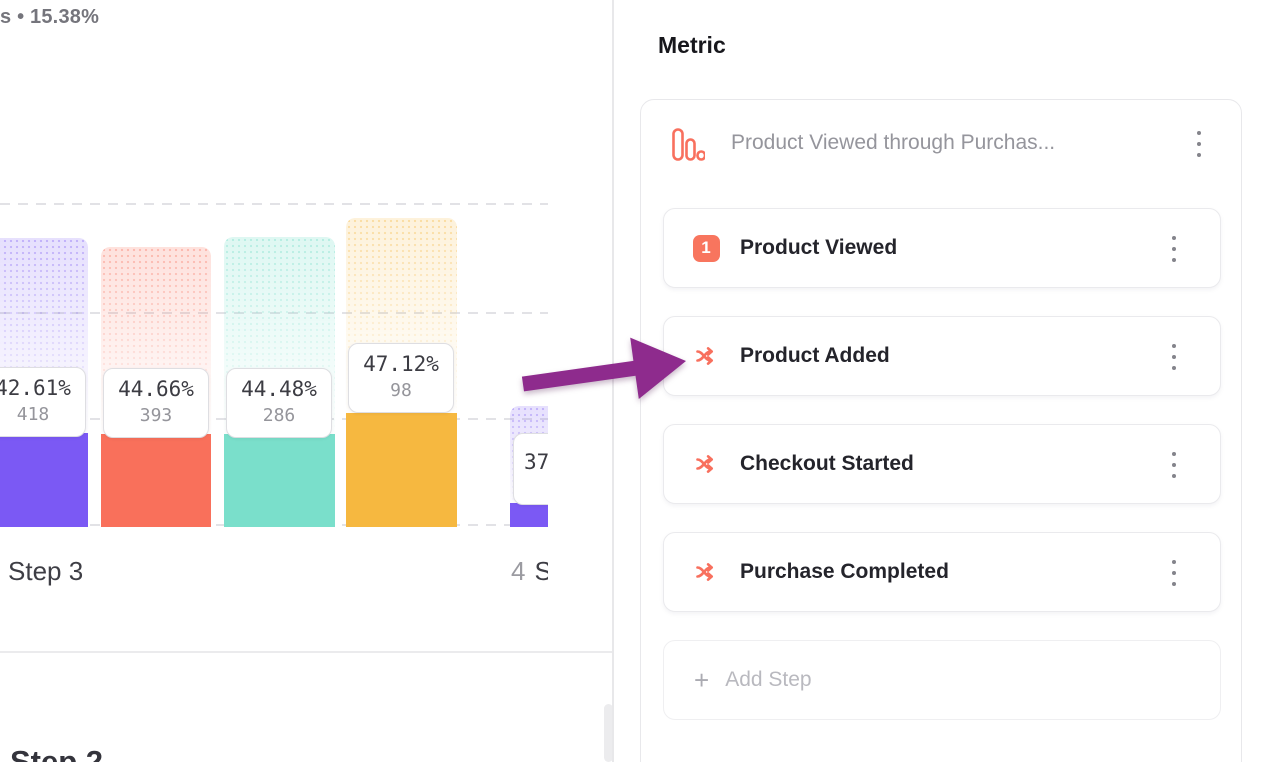  Describe the element at coordinates (706, 248) in the screenshot. I see `step-number-badge: 1` at that location.